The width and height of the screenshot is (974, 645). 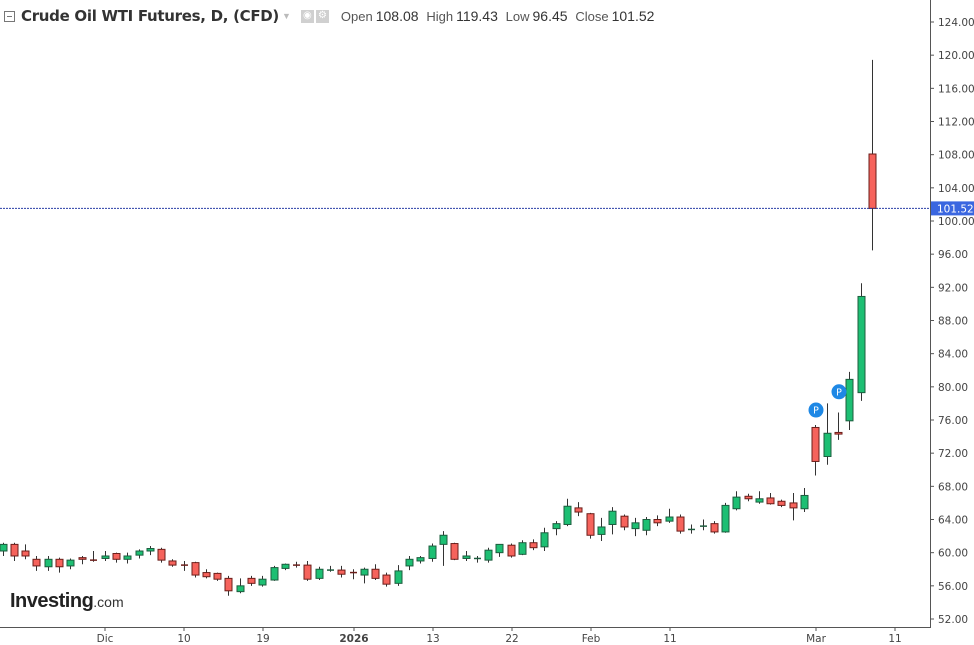 I want to click on eye-icon: ◉, so click(x=307, y=16).